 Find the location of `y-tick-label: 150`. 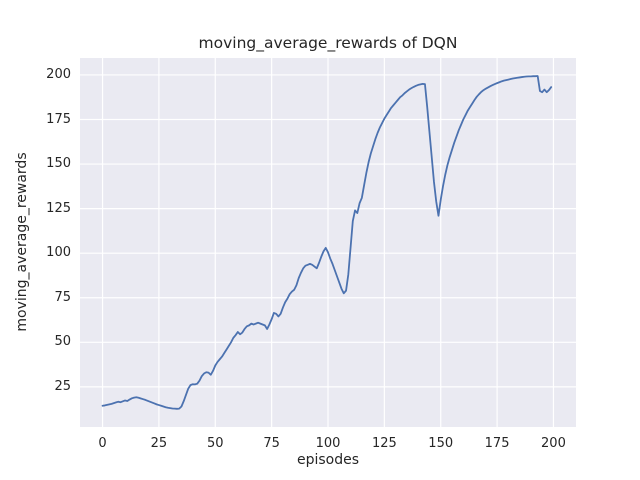

y-tick-label: 150 is located at coordinates (58, 164).